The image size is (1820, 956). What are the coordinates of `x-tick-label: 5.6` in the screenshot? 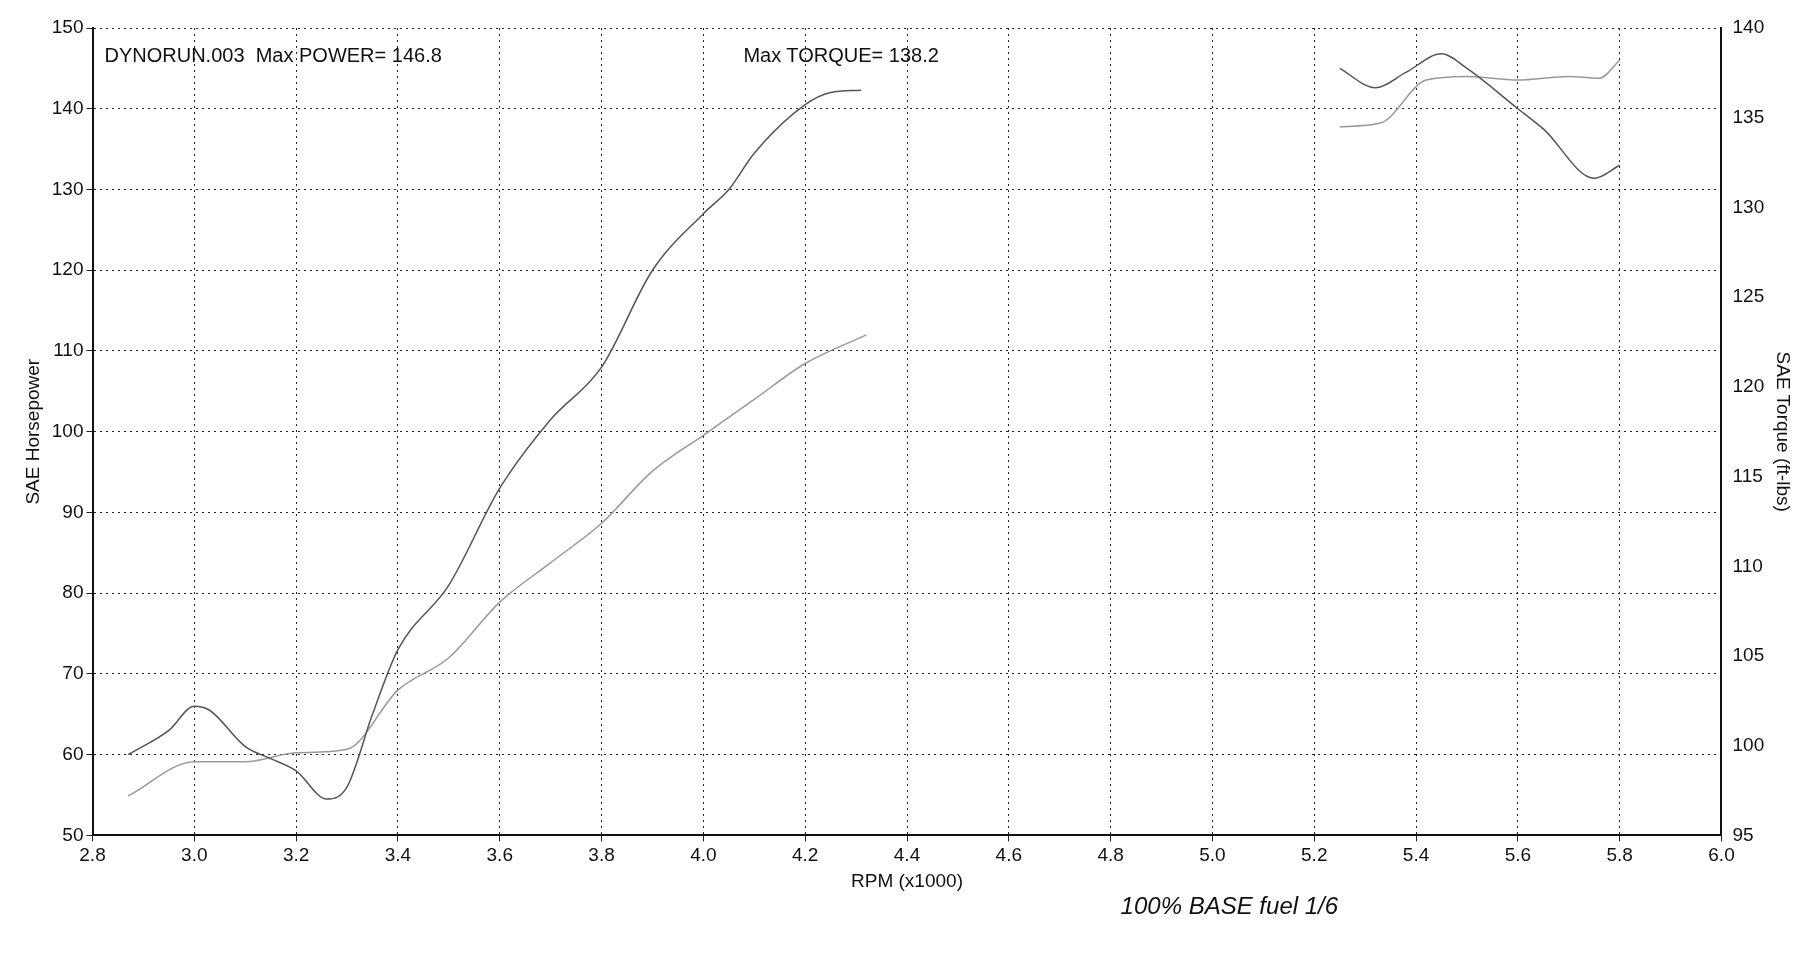 It's located at (1518, 855).